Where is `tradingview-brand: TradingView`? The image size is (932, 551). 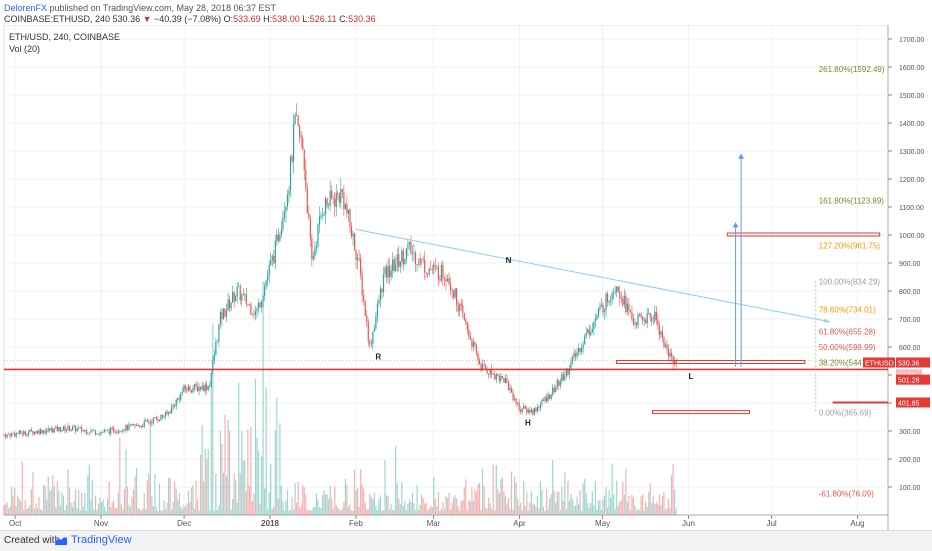
tradingview-brand: TradingView is located at coordinates (101, 540).